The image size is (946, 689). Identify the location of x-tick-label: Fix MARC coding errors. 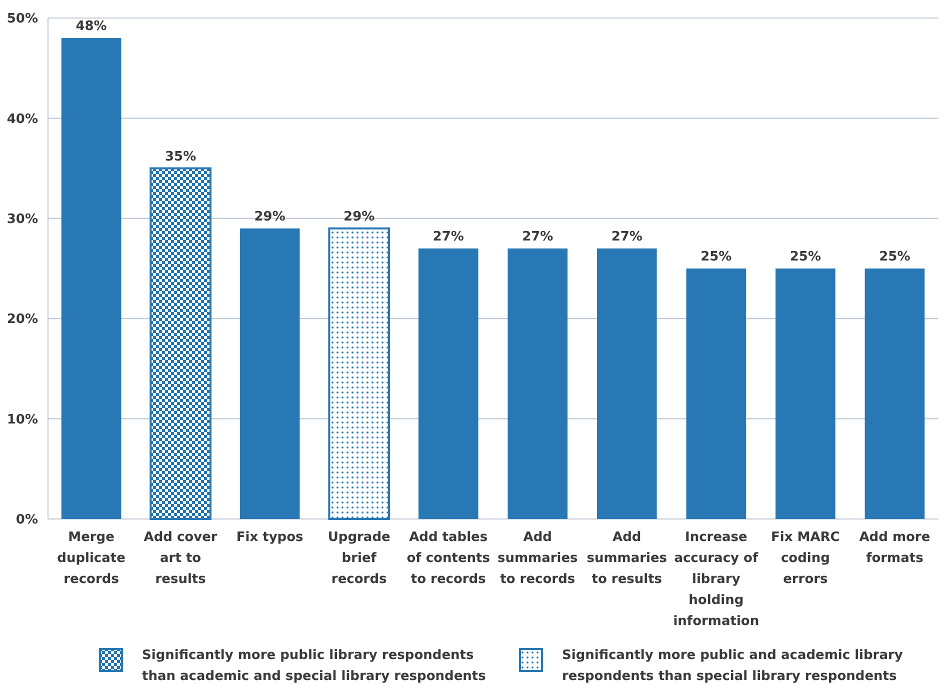
(805, 558).